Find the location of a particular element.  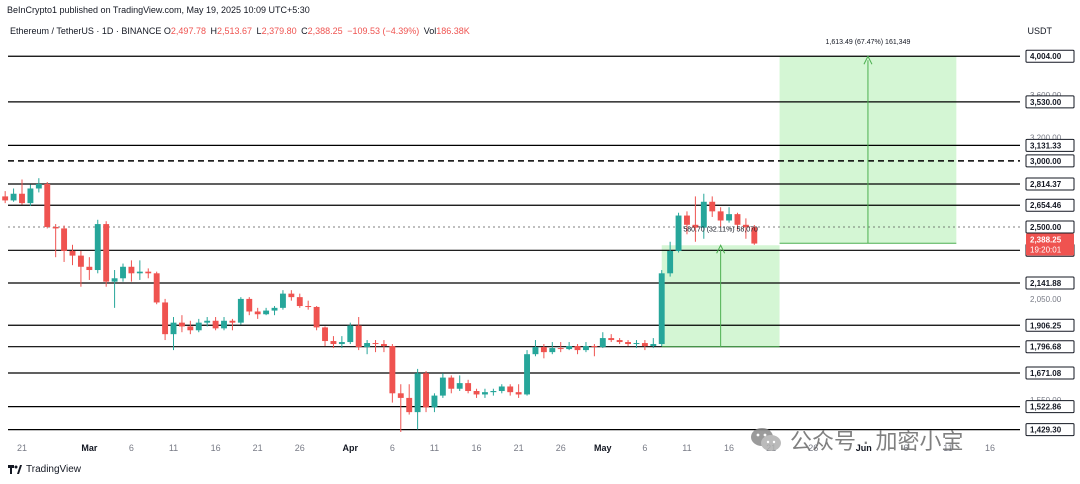

countdown-label: 19:20:01 is located at coordinates (1046, 250).